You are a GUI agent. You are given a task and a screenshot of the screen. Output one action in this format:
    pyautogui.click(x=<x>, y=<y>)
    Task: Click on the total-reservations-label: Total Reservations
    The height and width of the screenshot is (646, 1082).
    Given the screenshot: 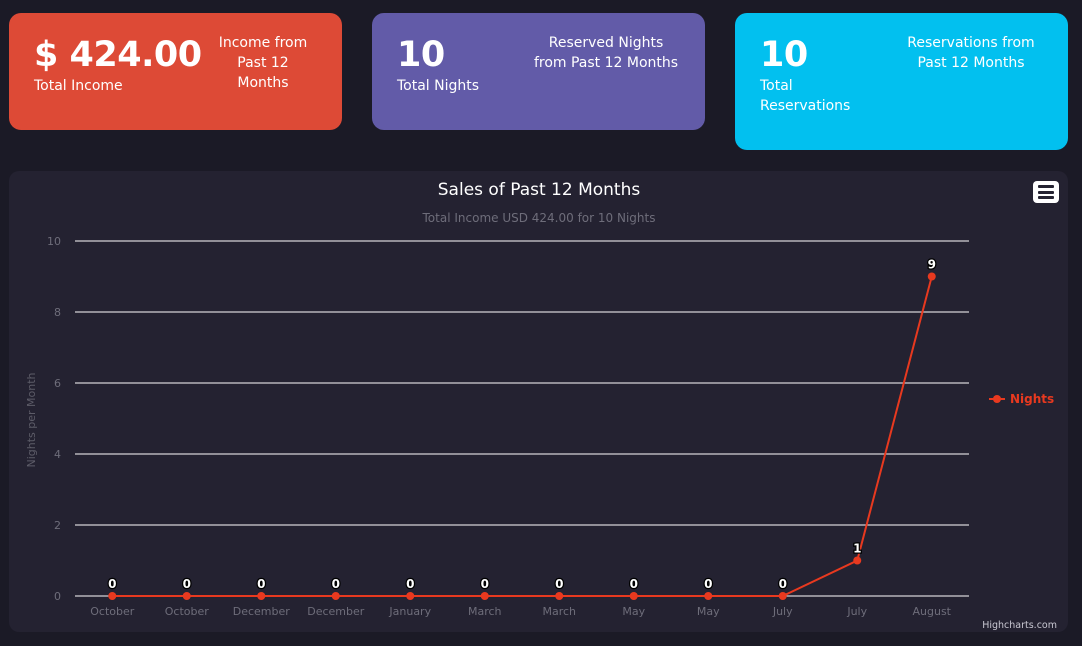 What is the action you would take?
    pyautogui.click(x=805, y=96)
    